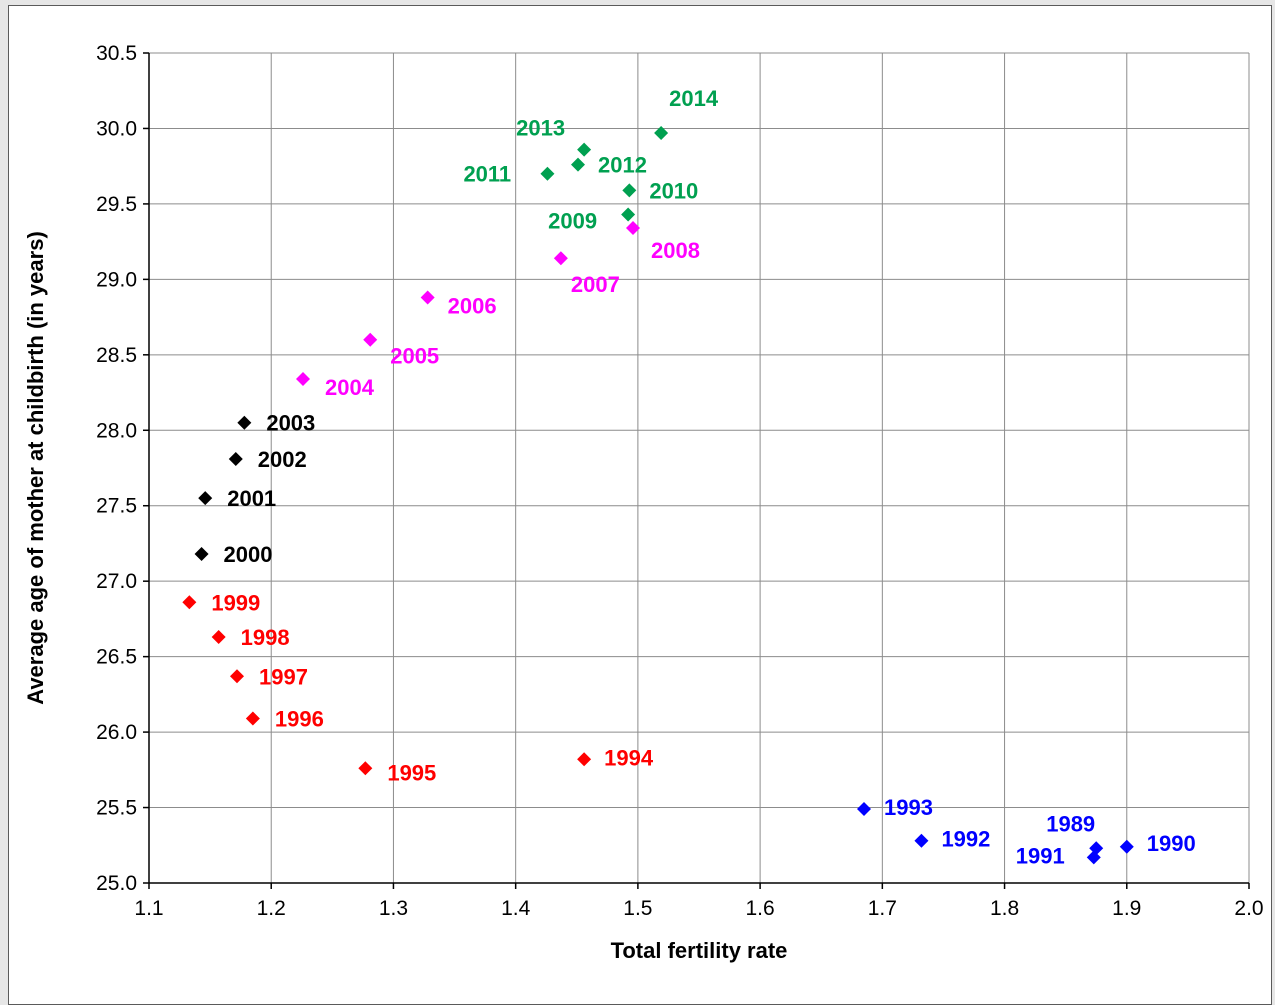 The height and width of the screenshot is (1005, 1275). I want to click on data-label: 1989, so click(1070, 823).